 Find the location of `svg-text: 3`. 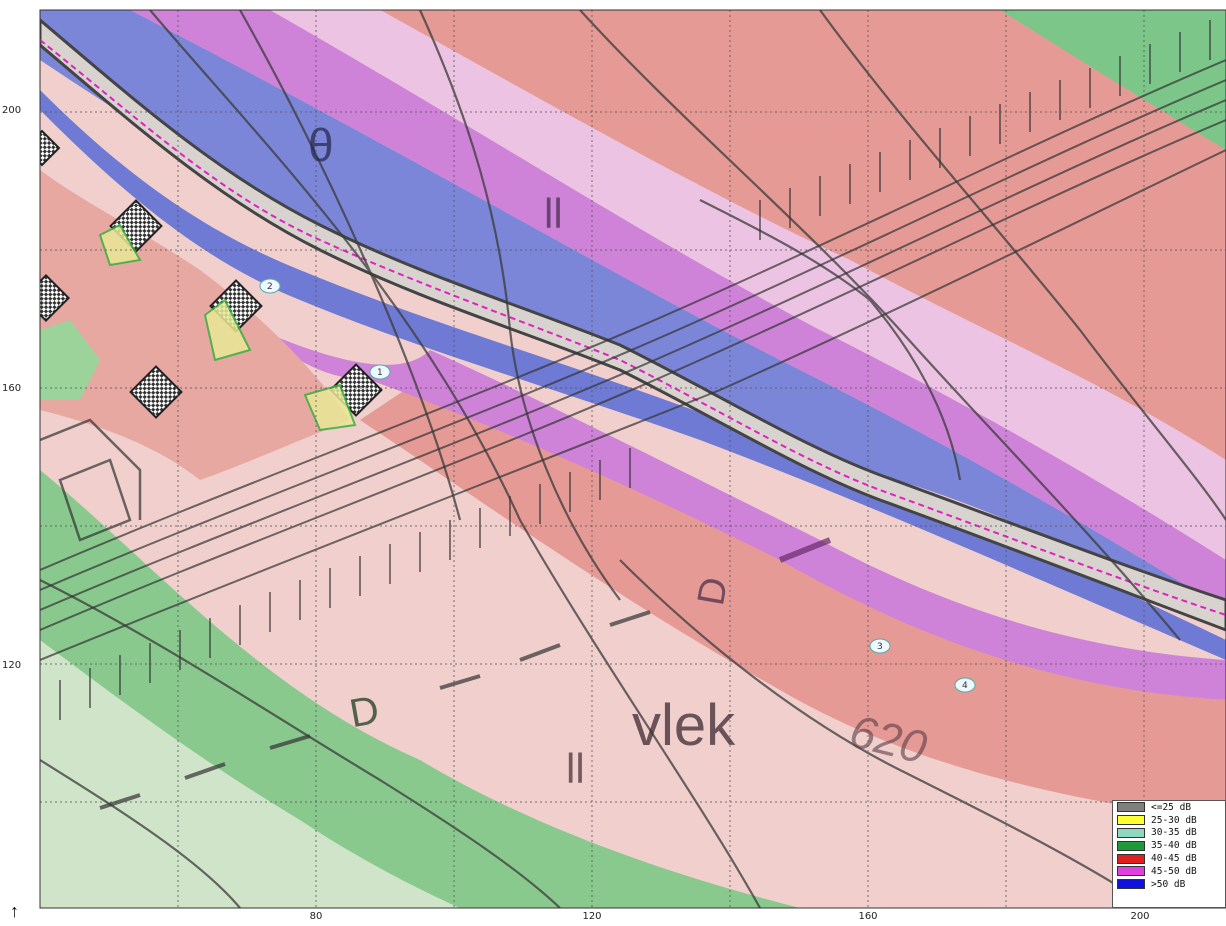

svg-text: 3 is located at coordinates (880, 647).